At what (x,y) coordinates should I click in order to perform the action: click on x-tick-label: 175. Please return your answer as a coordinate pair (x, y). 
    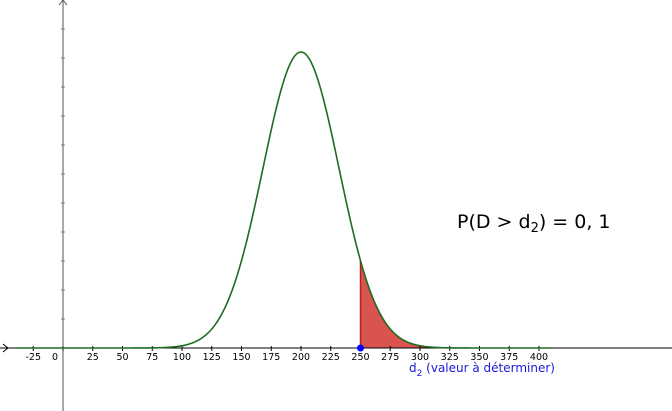
    Looking at the image, I should click on (271, 357).